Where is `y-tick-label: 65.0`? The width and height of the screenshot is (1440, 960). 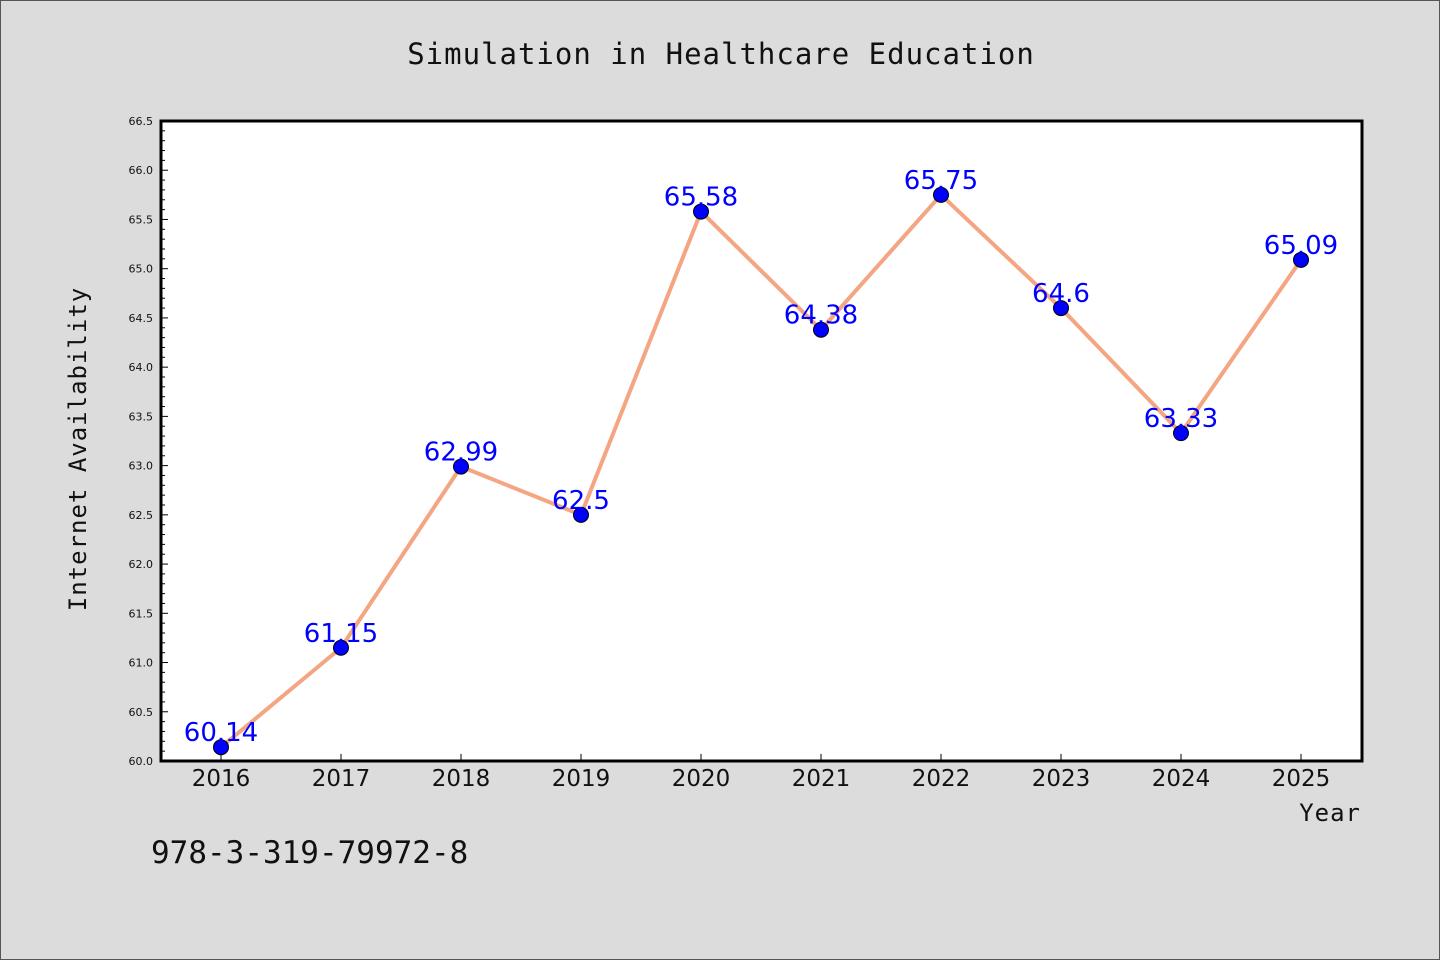 y-tick-label: 65.0 is located at coordinates (141, 269).